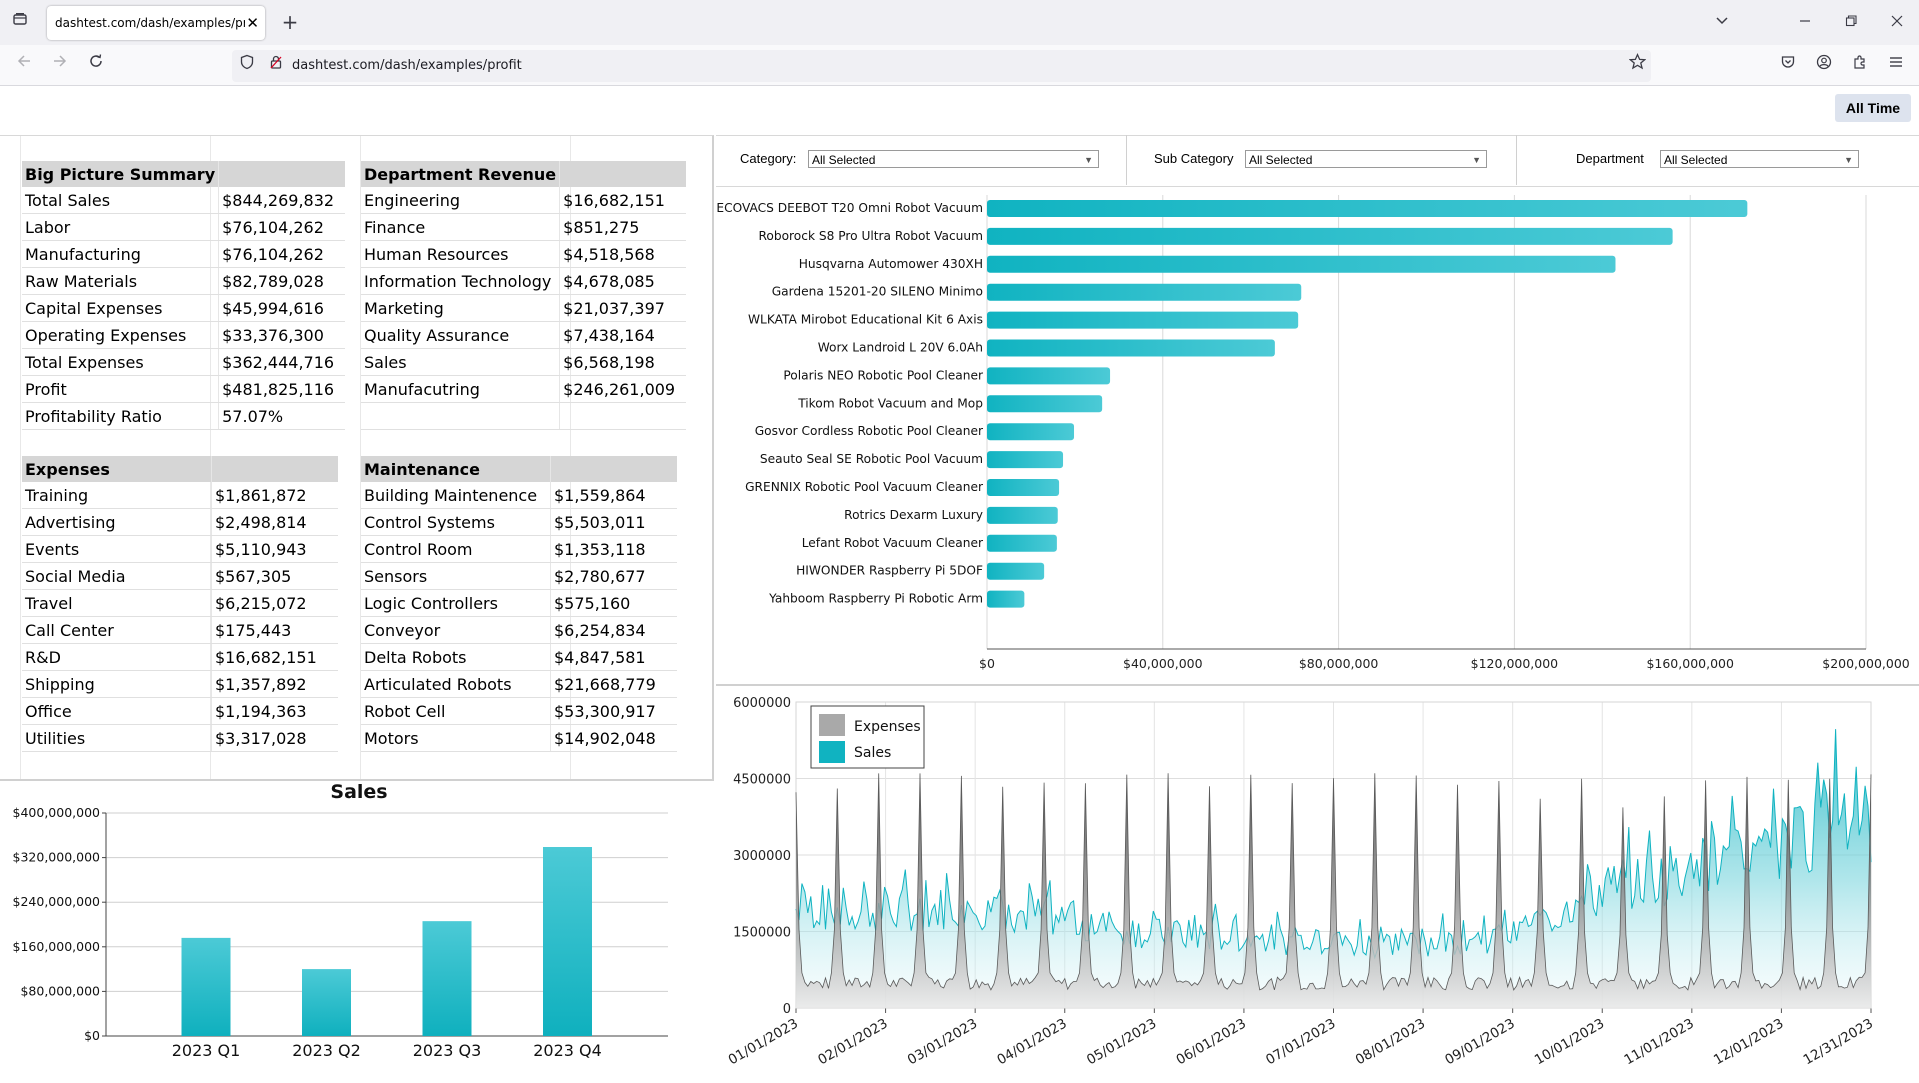 Image resolution: width=1919 pixels, height=1083 pixels. I want to click on table-header-row: Expenses, so click(180, 469).